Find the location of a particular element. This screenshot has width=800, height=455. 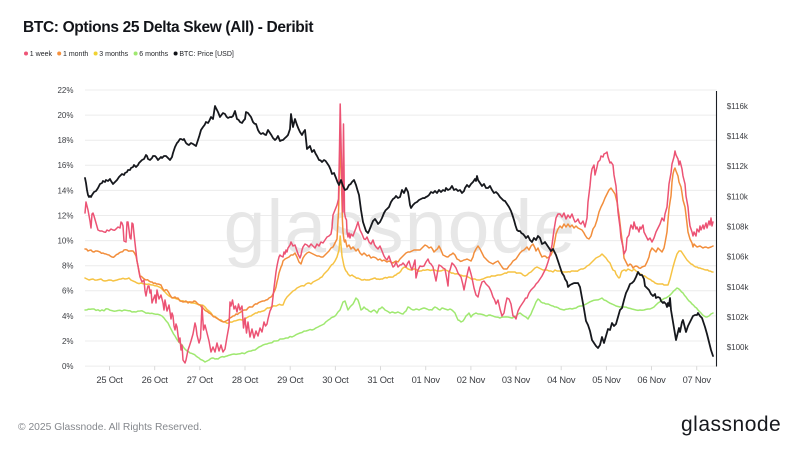

svg-text: 1 week is located at coordinates (41, 54).